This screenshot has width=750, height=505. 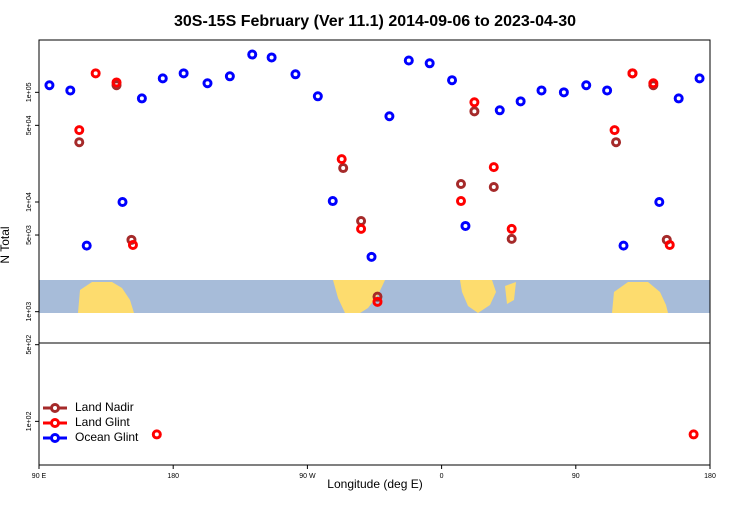 I want to click on y-axis-label: N Total, so click(x=6, y=244).